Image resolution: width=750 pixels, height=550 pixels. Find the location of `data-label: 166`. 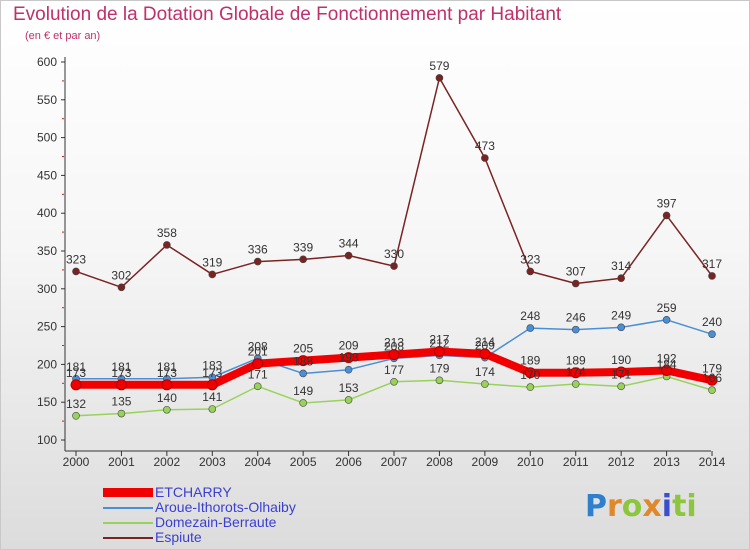

data-label: 166 is located at coordinates (712, 378).